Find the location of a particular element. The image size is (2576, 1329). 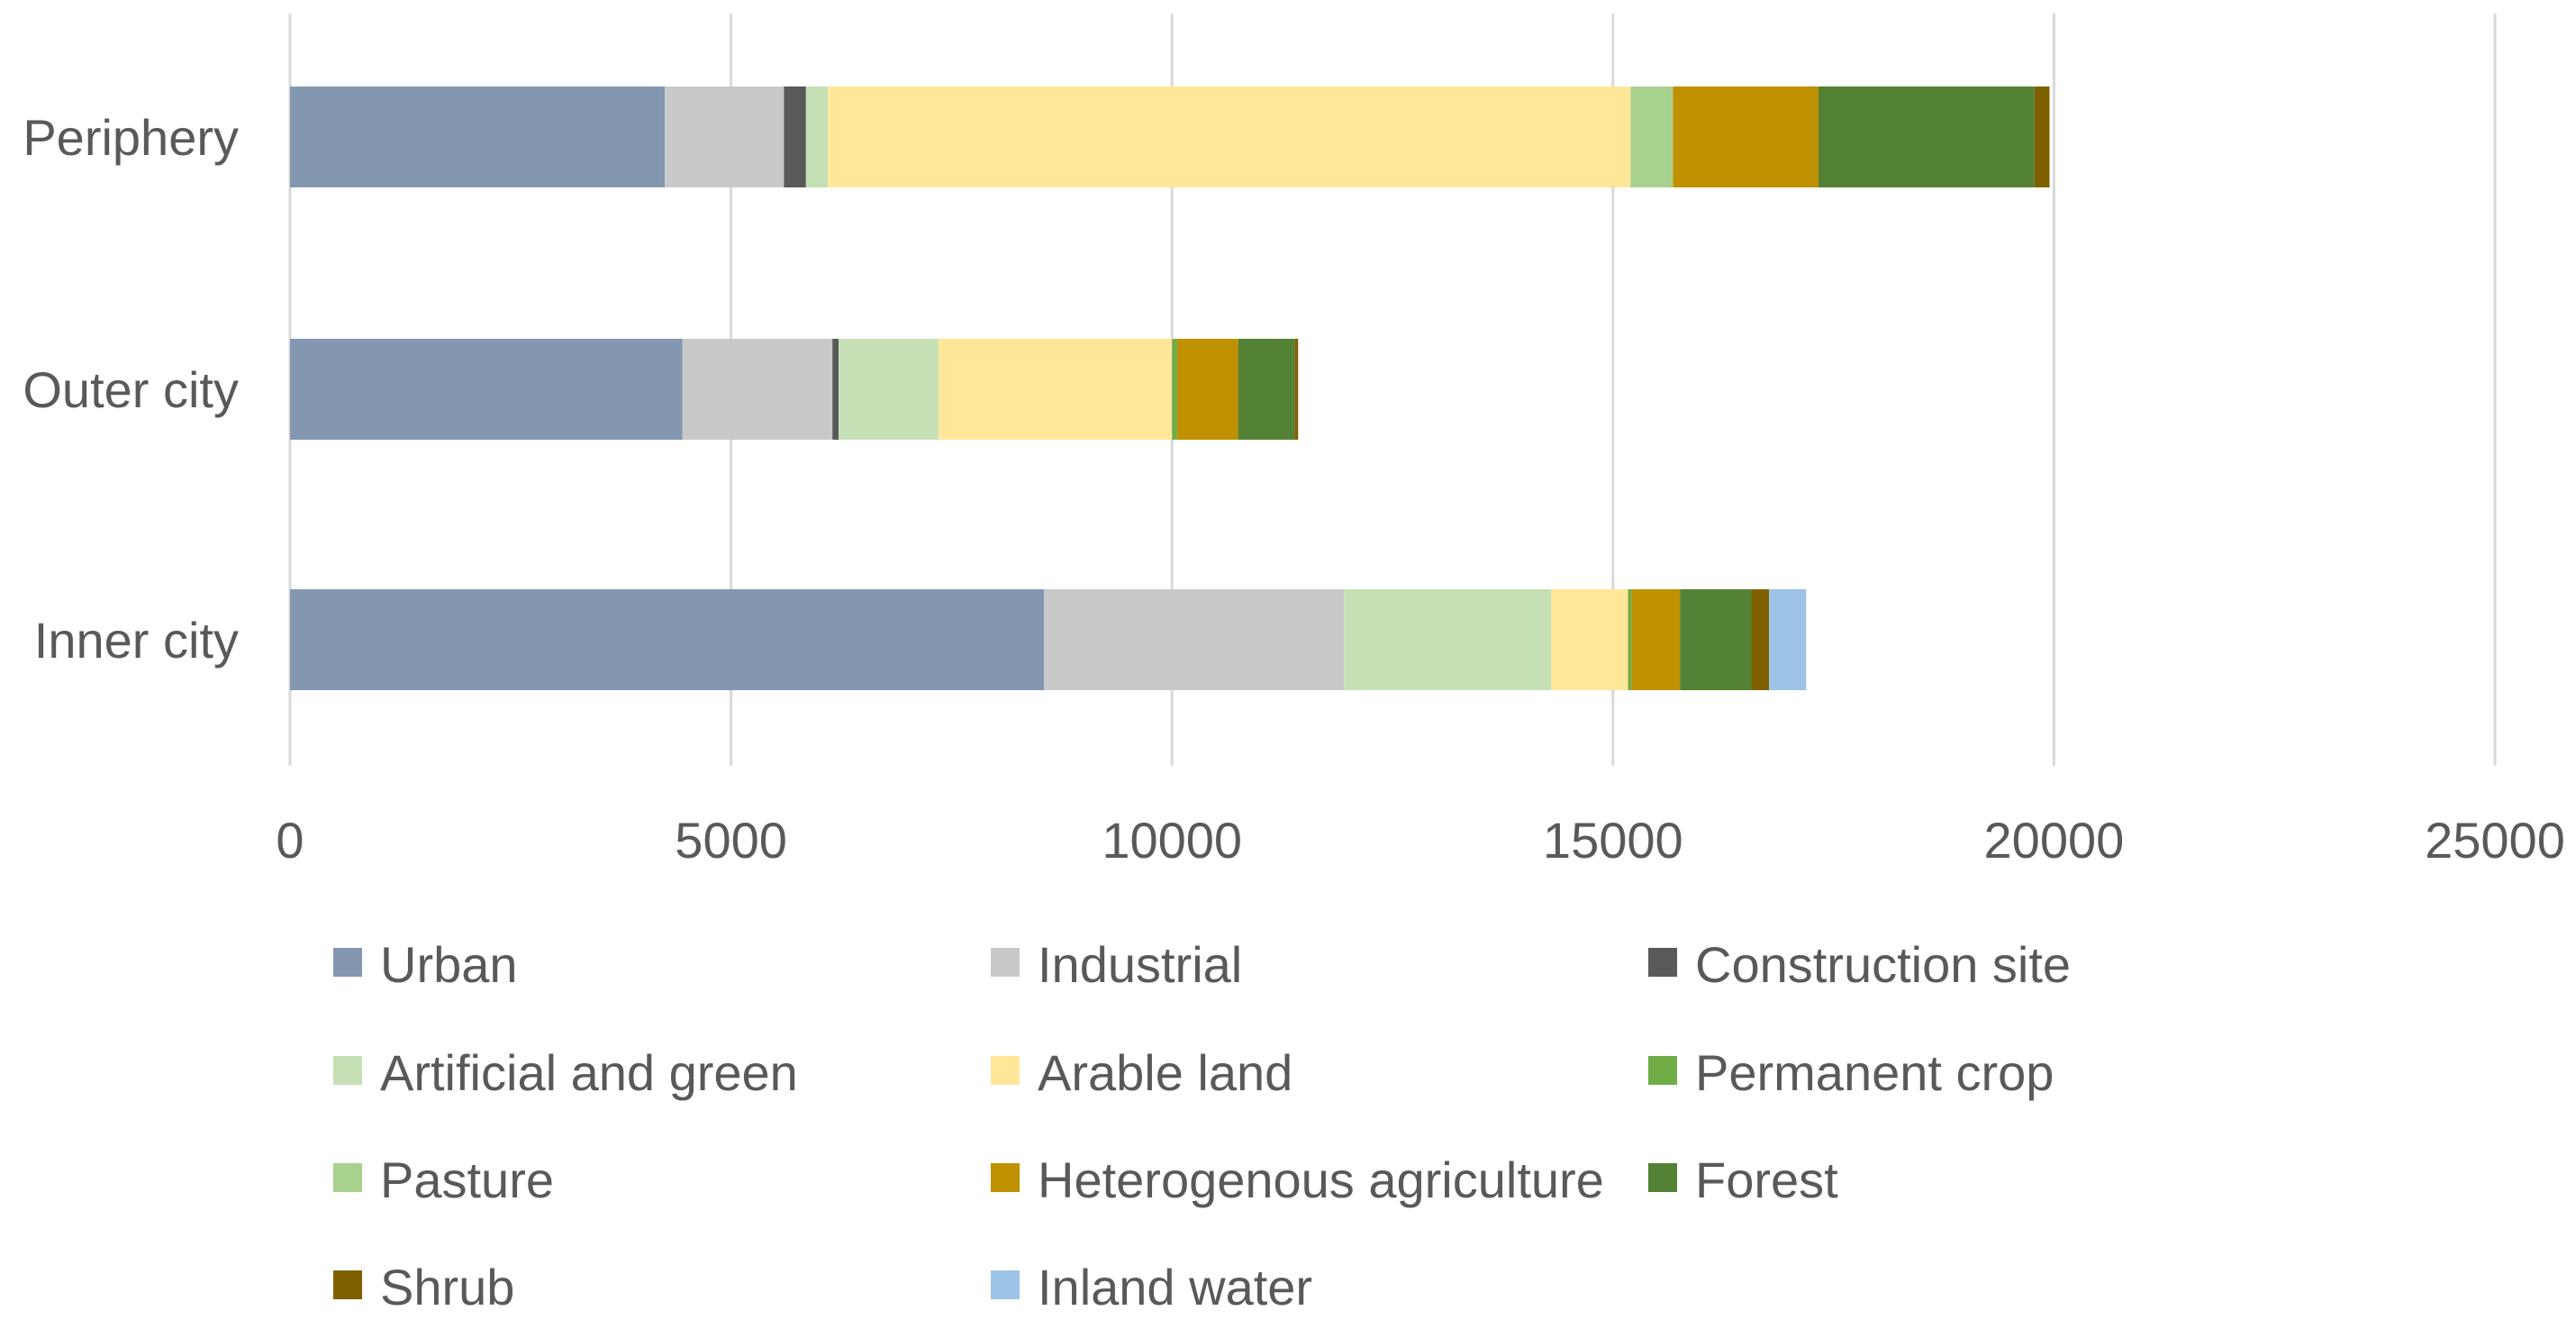

bar-segment-periphery-heterogenous-agriculture is located at coordinates (1746, 136).